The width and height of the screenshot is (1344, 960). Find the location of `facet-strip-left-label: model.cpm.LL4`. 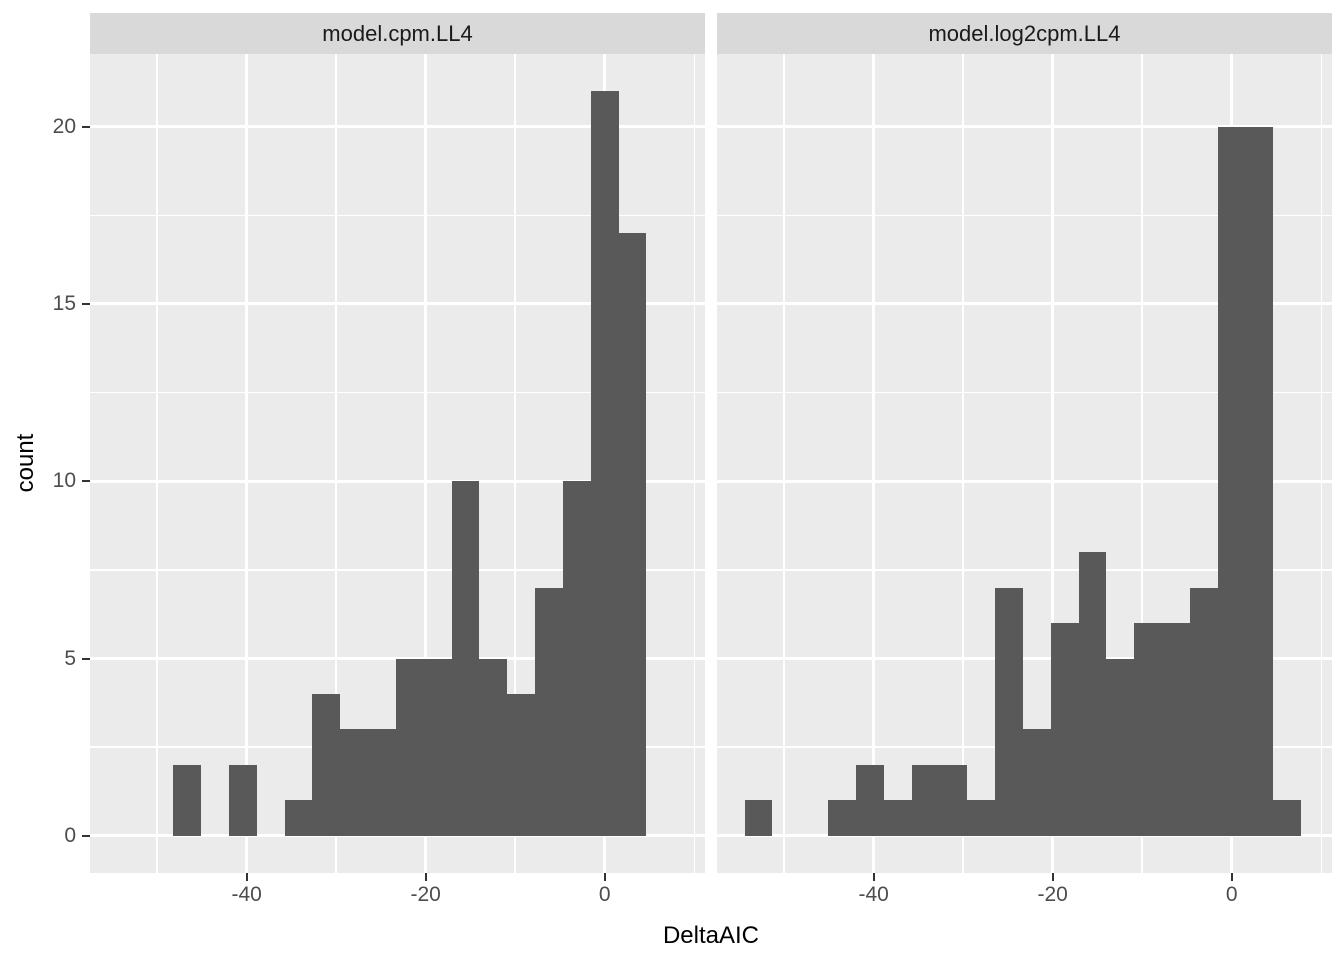

facet-strip-left-label: model.cpm.LL4 is located at coordinates (397, 33).